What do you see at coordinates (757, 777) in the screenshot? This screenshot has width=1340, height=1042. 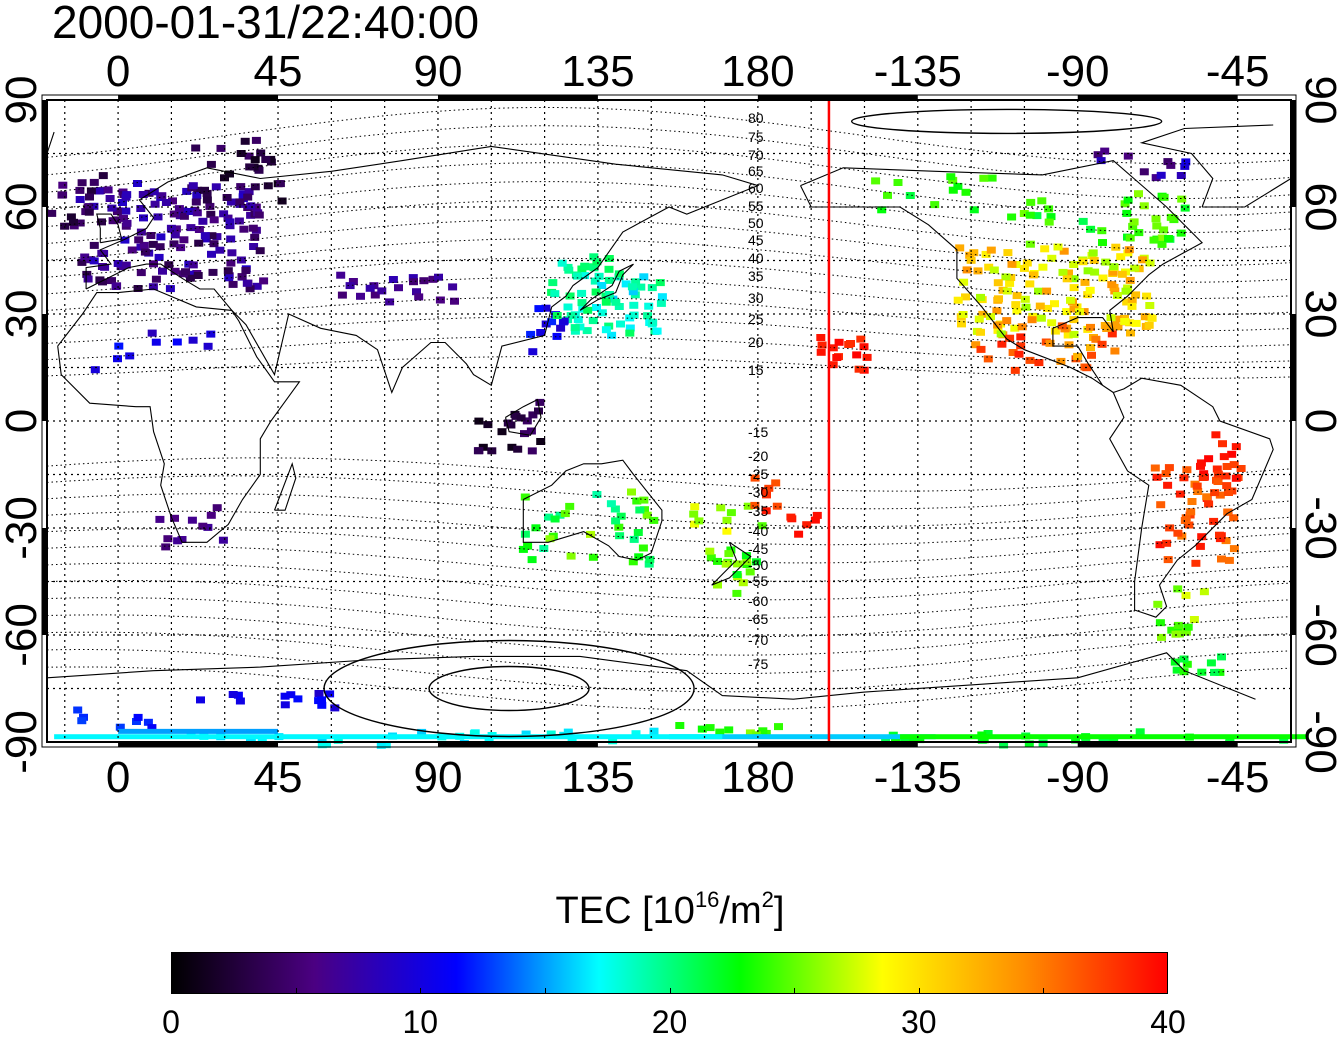 I see `x-tick-label-bottom: 180` at bounding box center [757, 777].